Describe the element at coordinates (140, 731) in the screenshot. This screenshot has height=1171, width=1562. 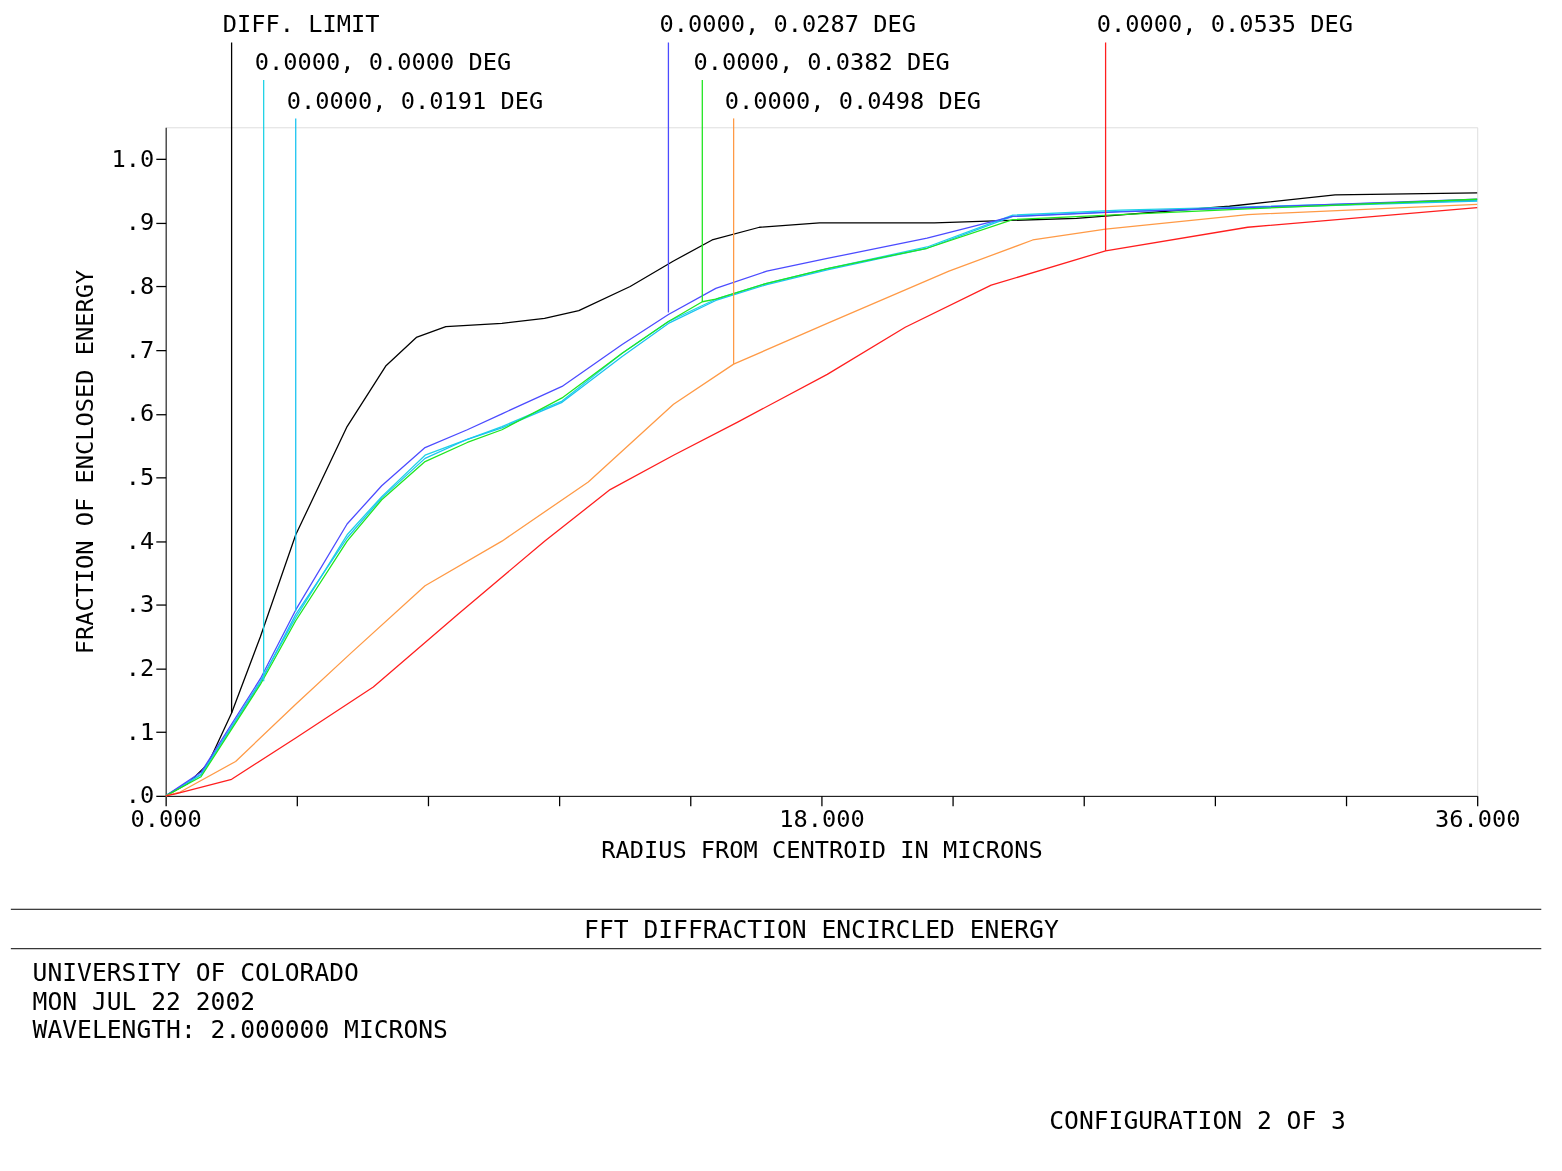
I see `y-tick-label: .1` at that location.